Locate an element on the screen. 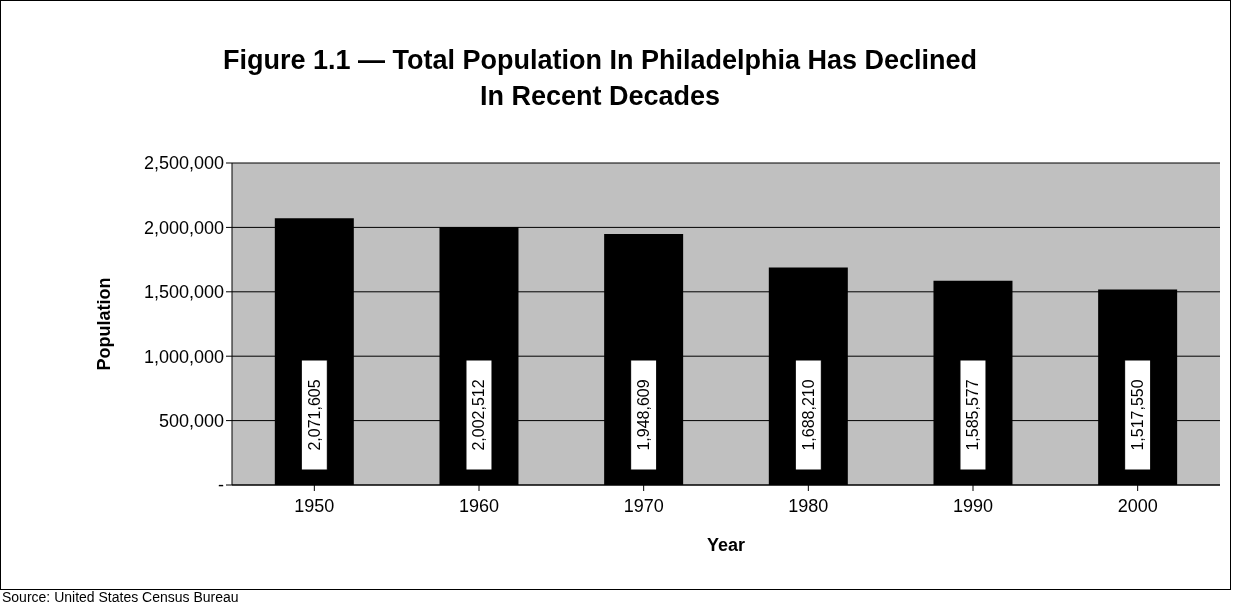 The height and width of the screenshot is (605, 1233). y-axis-title: Population is located at coordinates (104, 324).